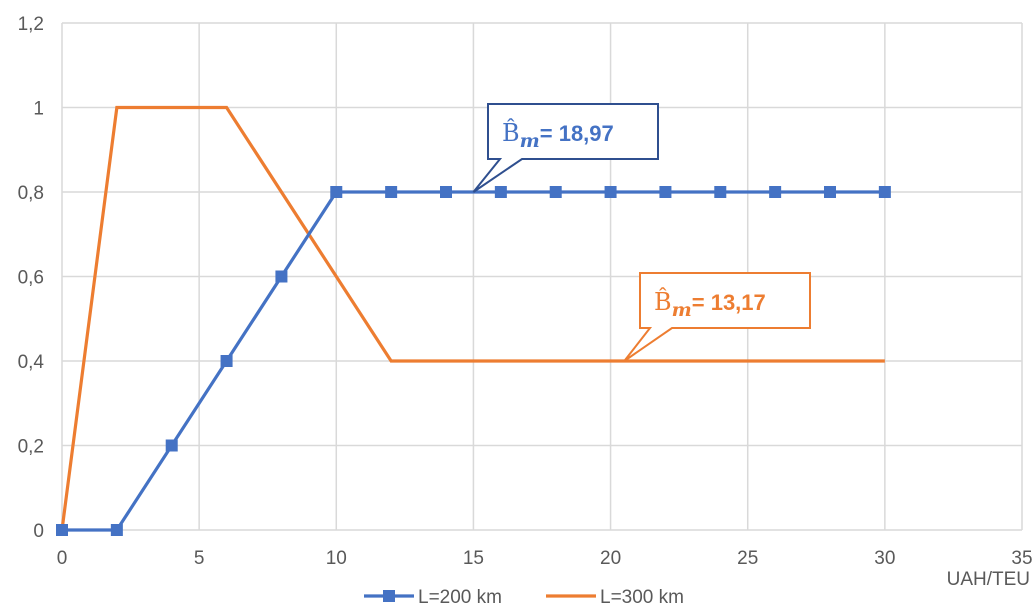  I want to click on y-tick-label: 1,2, so click(31, 24).